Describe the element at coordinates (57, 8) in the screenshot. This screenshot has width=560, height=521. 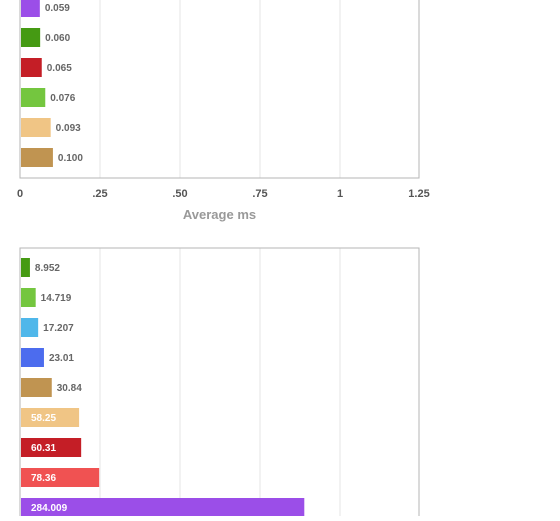
I see `bar-value-label: 0.059` at that location.